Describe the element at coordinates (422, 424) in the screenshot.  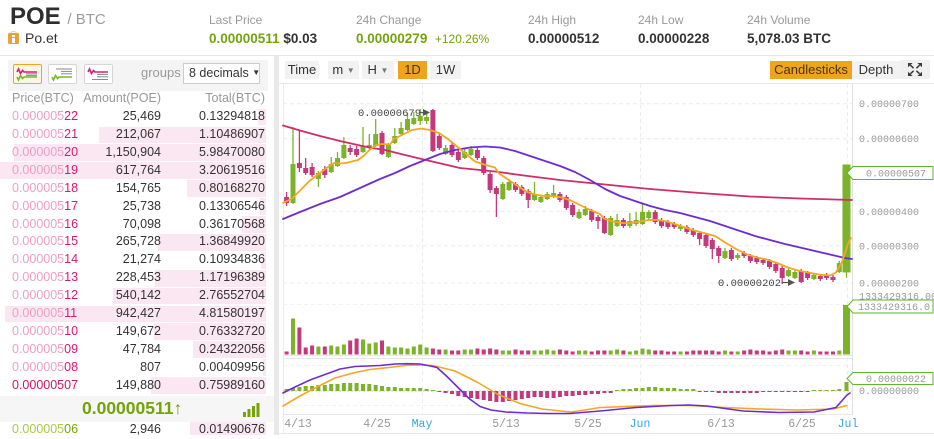
I see `svg-text: May` at that location.